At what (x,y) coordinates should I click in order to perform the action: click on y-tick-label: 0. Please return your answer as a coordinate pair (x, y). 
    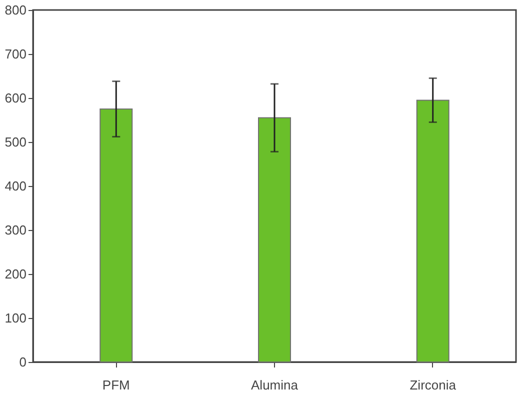
    Looking at the image, I should click on (22, 362).